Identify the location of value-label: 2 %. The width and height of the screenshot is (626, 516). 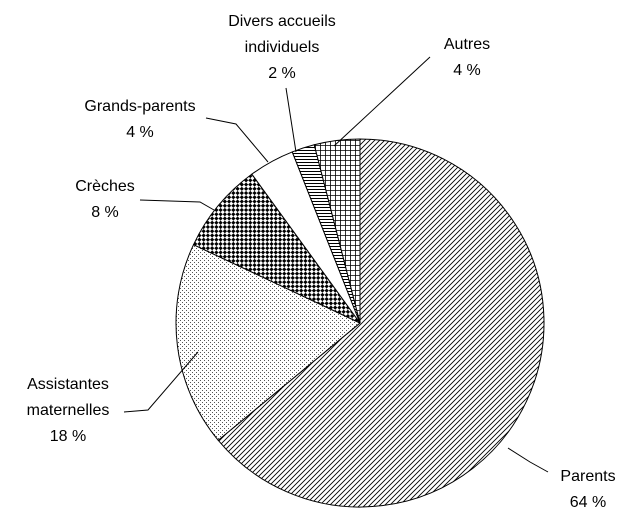
(282, 73).